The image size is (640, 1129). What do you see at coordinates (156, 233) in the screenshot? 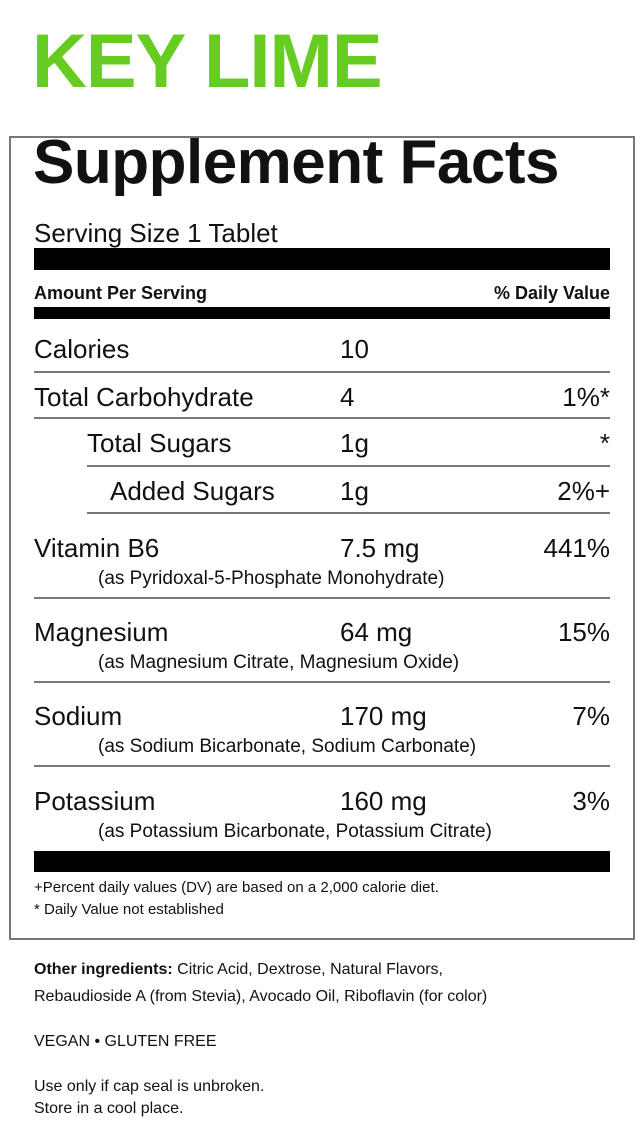
I see `serving-size: Serving Size 1 Tablet` at bounding box center [156, 233].